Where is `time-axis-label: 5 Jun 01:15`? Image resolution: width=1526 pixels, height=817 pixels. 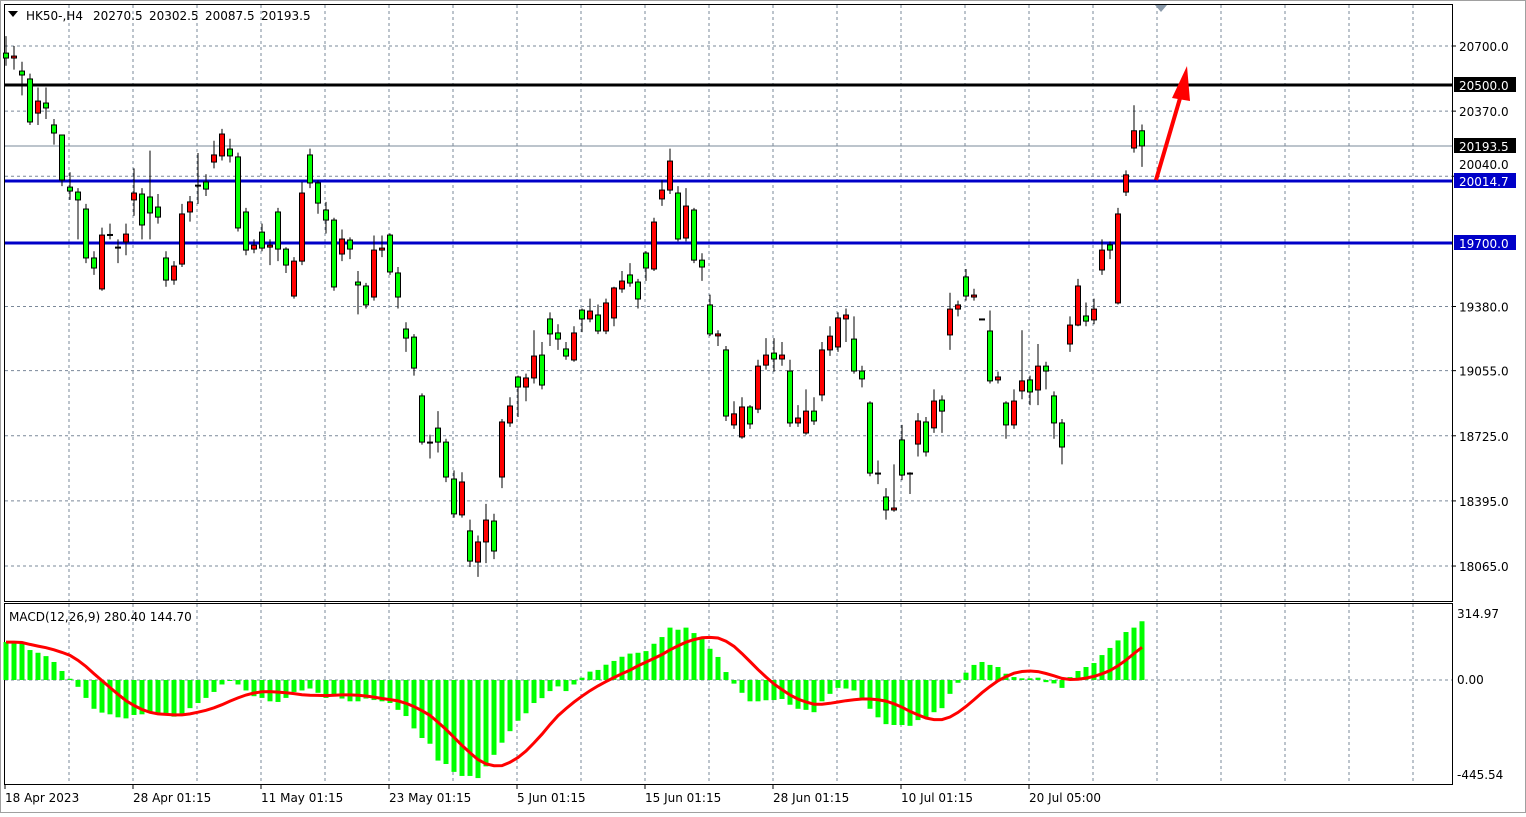
time-axis-label: 5 Jun 01:15 is located at coordinates (551, 798).